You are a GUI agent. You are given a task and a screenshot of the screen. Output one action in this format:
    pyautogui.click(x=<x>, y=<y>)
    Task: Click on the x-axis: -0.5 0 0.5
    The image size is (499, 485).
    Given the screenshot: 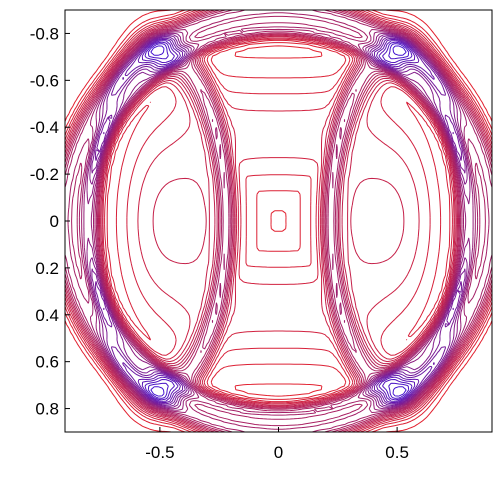 What is the action you would take?
    pyautogui.click(x=277, y=444)
    